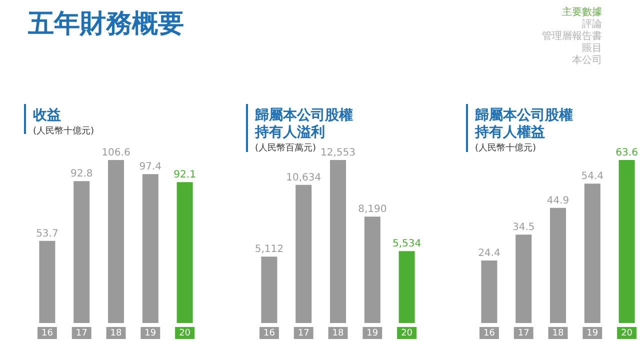 The image size is (640, 349). What do you see at coordinates (116, 153) in the screenshot?
I see `data-label: 106.6` at bounding box center [116, 153].